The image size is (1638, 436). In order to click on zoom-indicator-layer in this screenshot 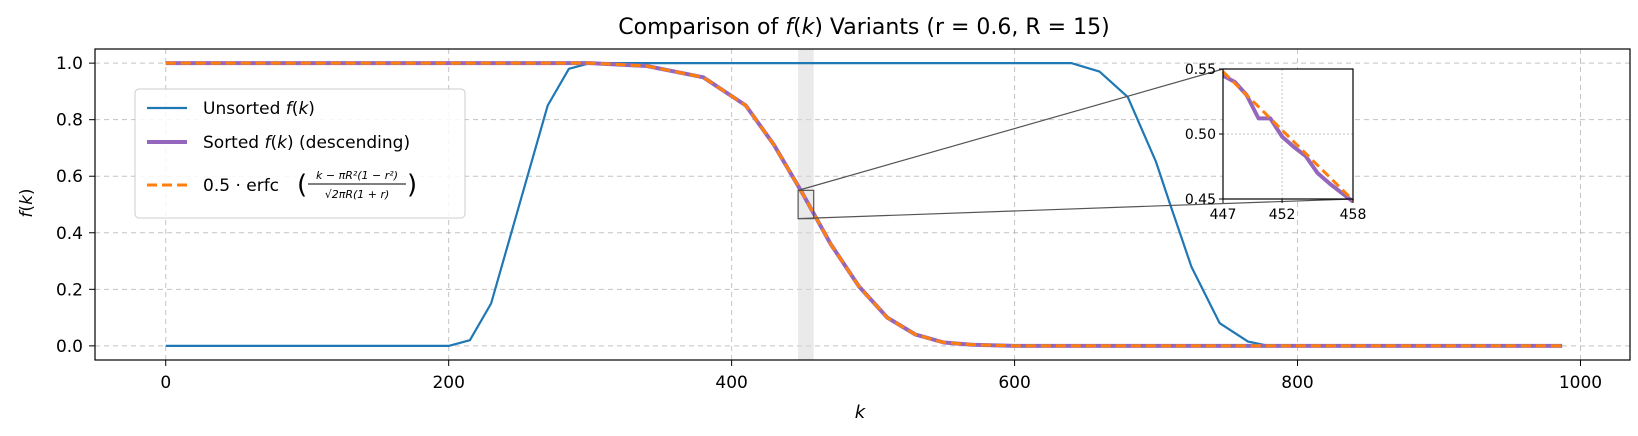, I will do `click(1075, 144)`.